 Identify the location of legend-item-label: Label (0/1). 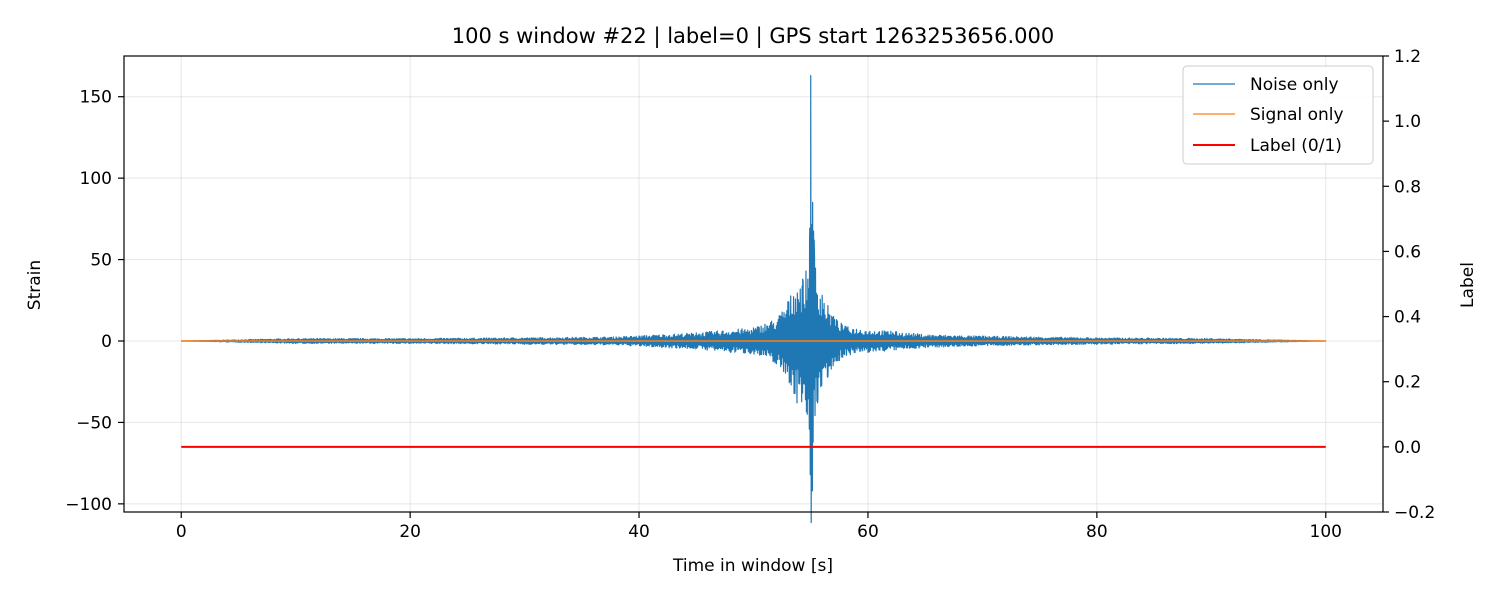
(1267, 146).